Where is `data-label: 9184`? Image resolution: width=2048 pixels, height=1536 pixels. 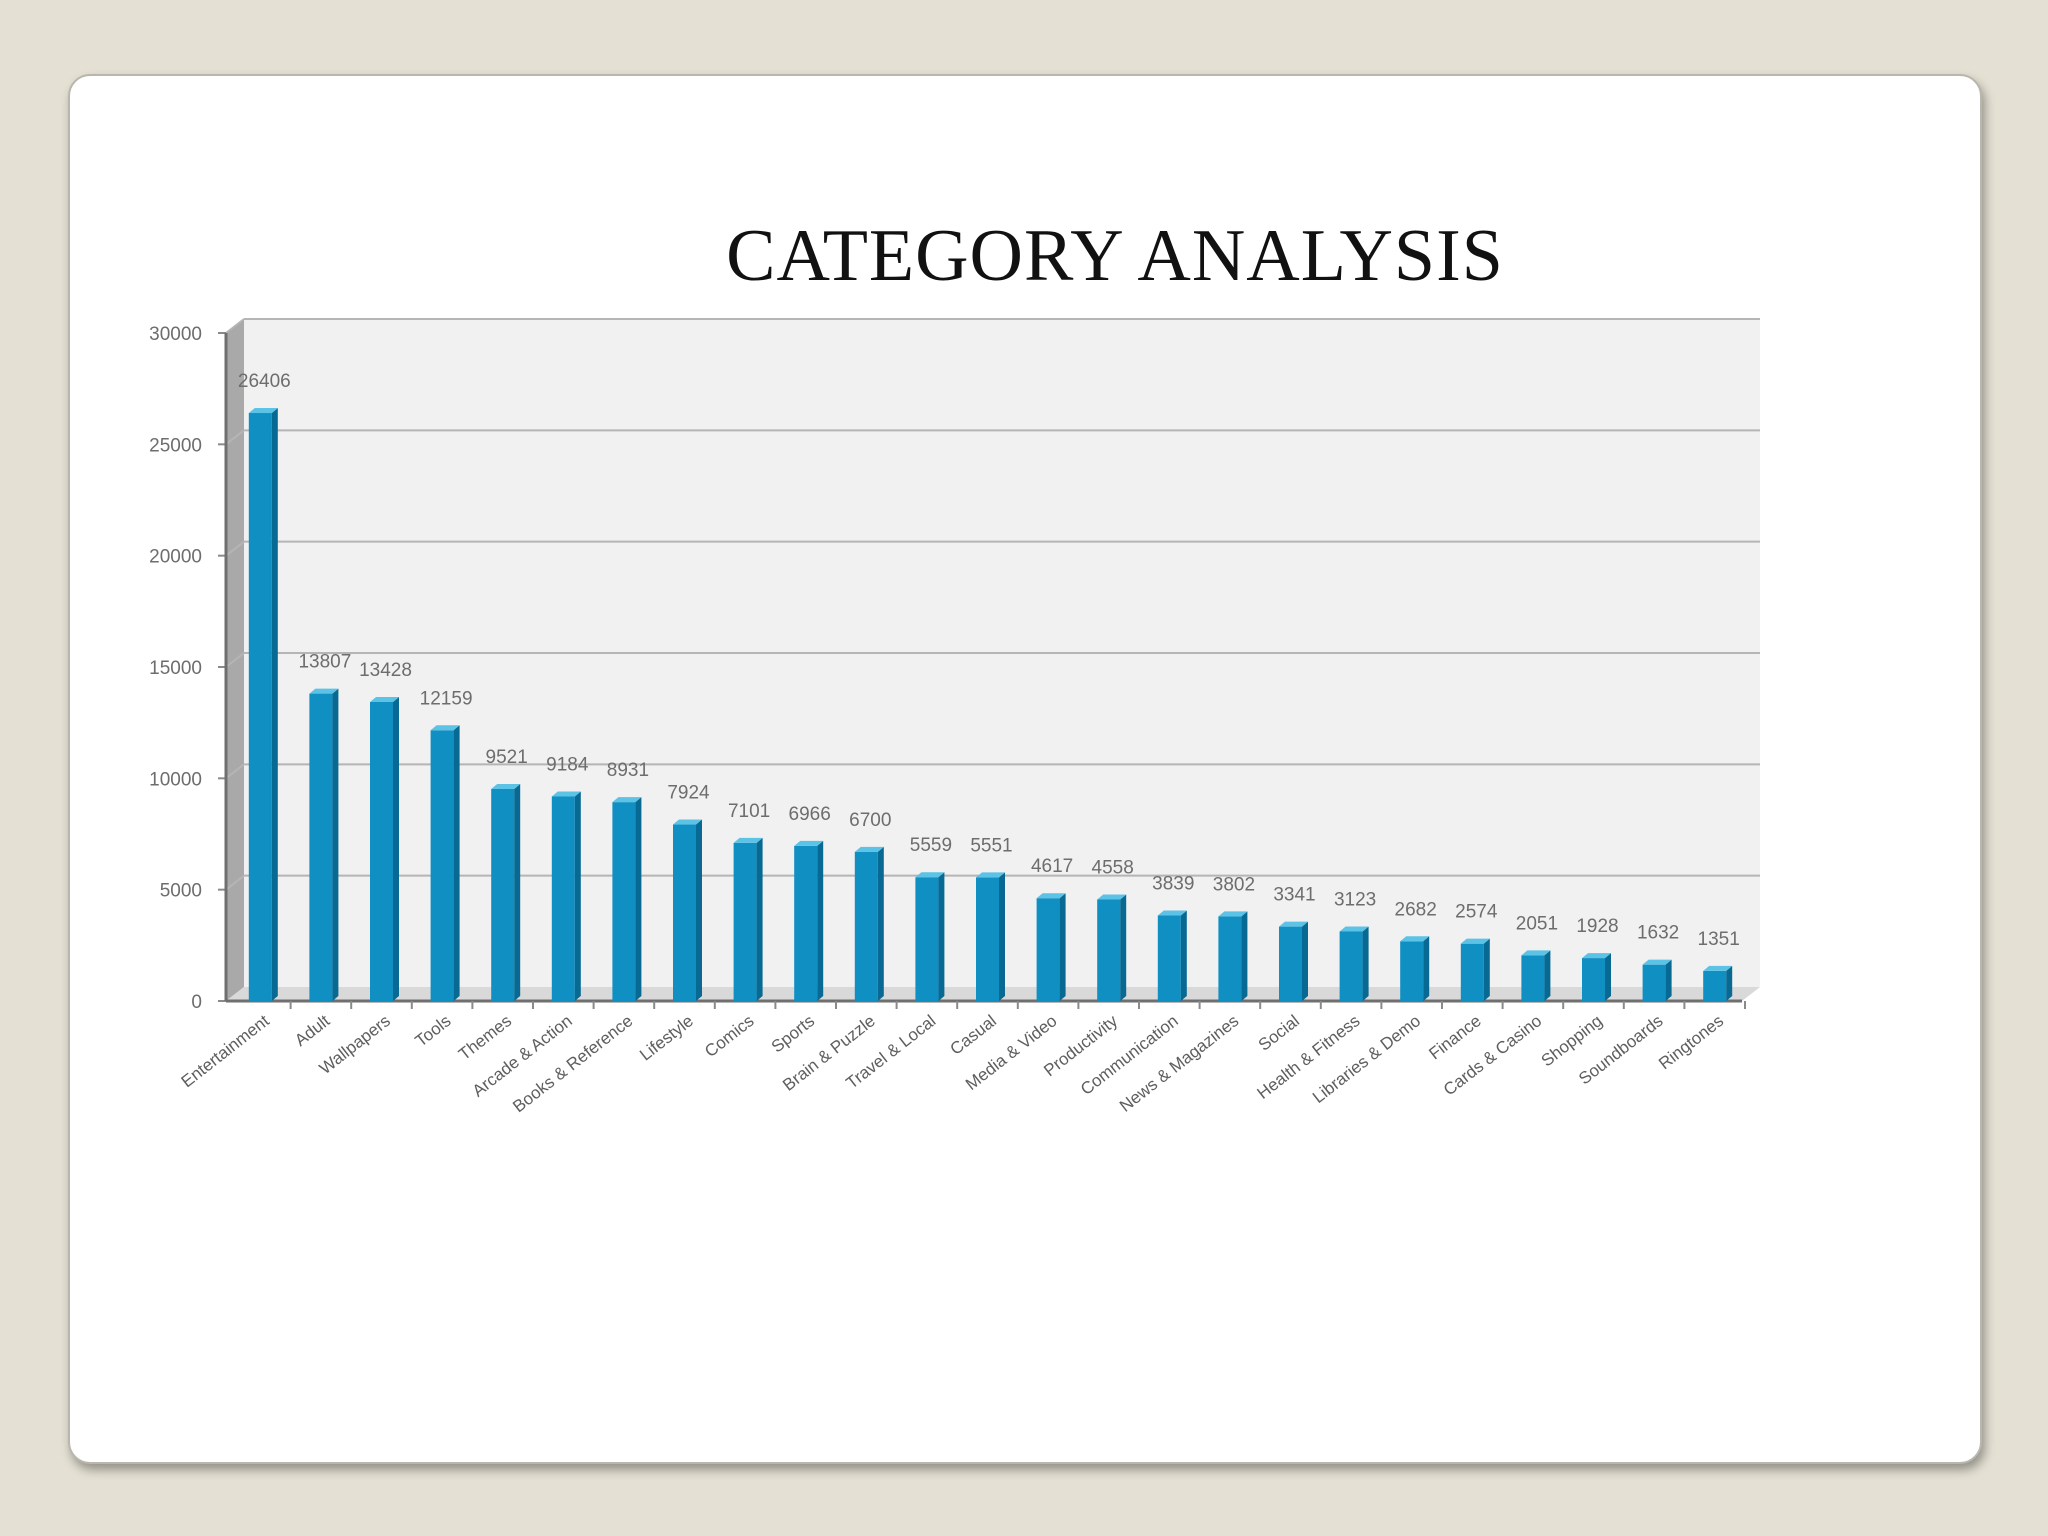
data-label: 9184 is located at coordinates (567, 765).